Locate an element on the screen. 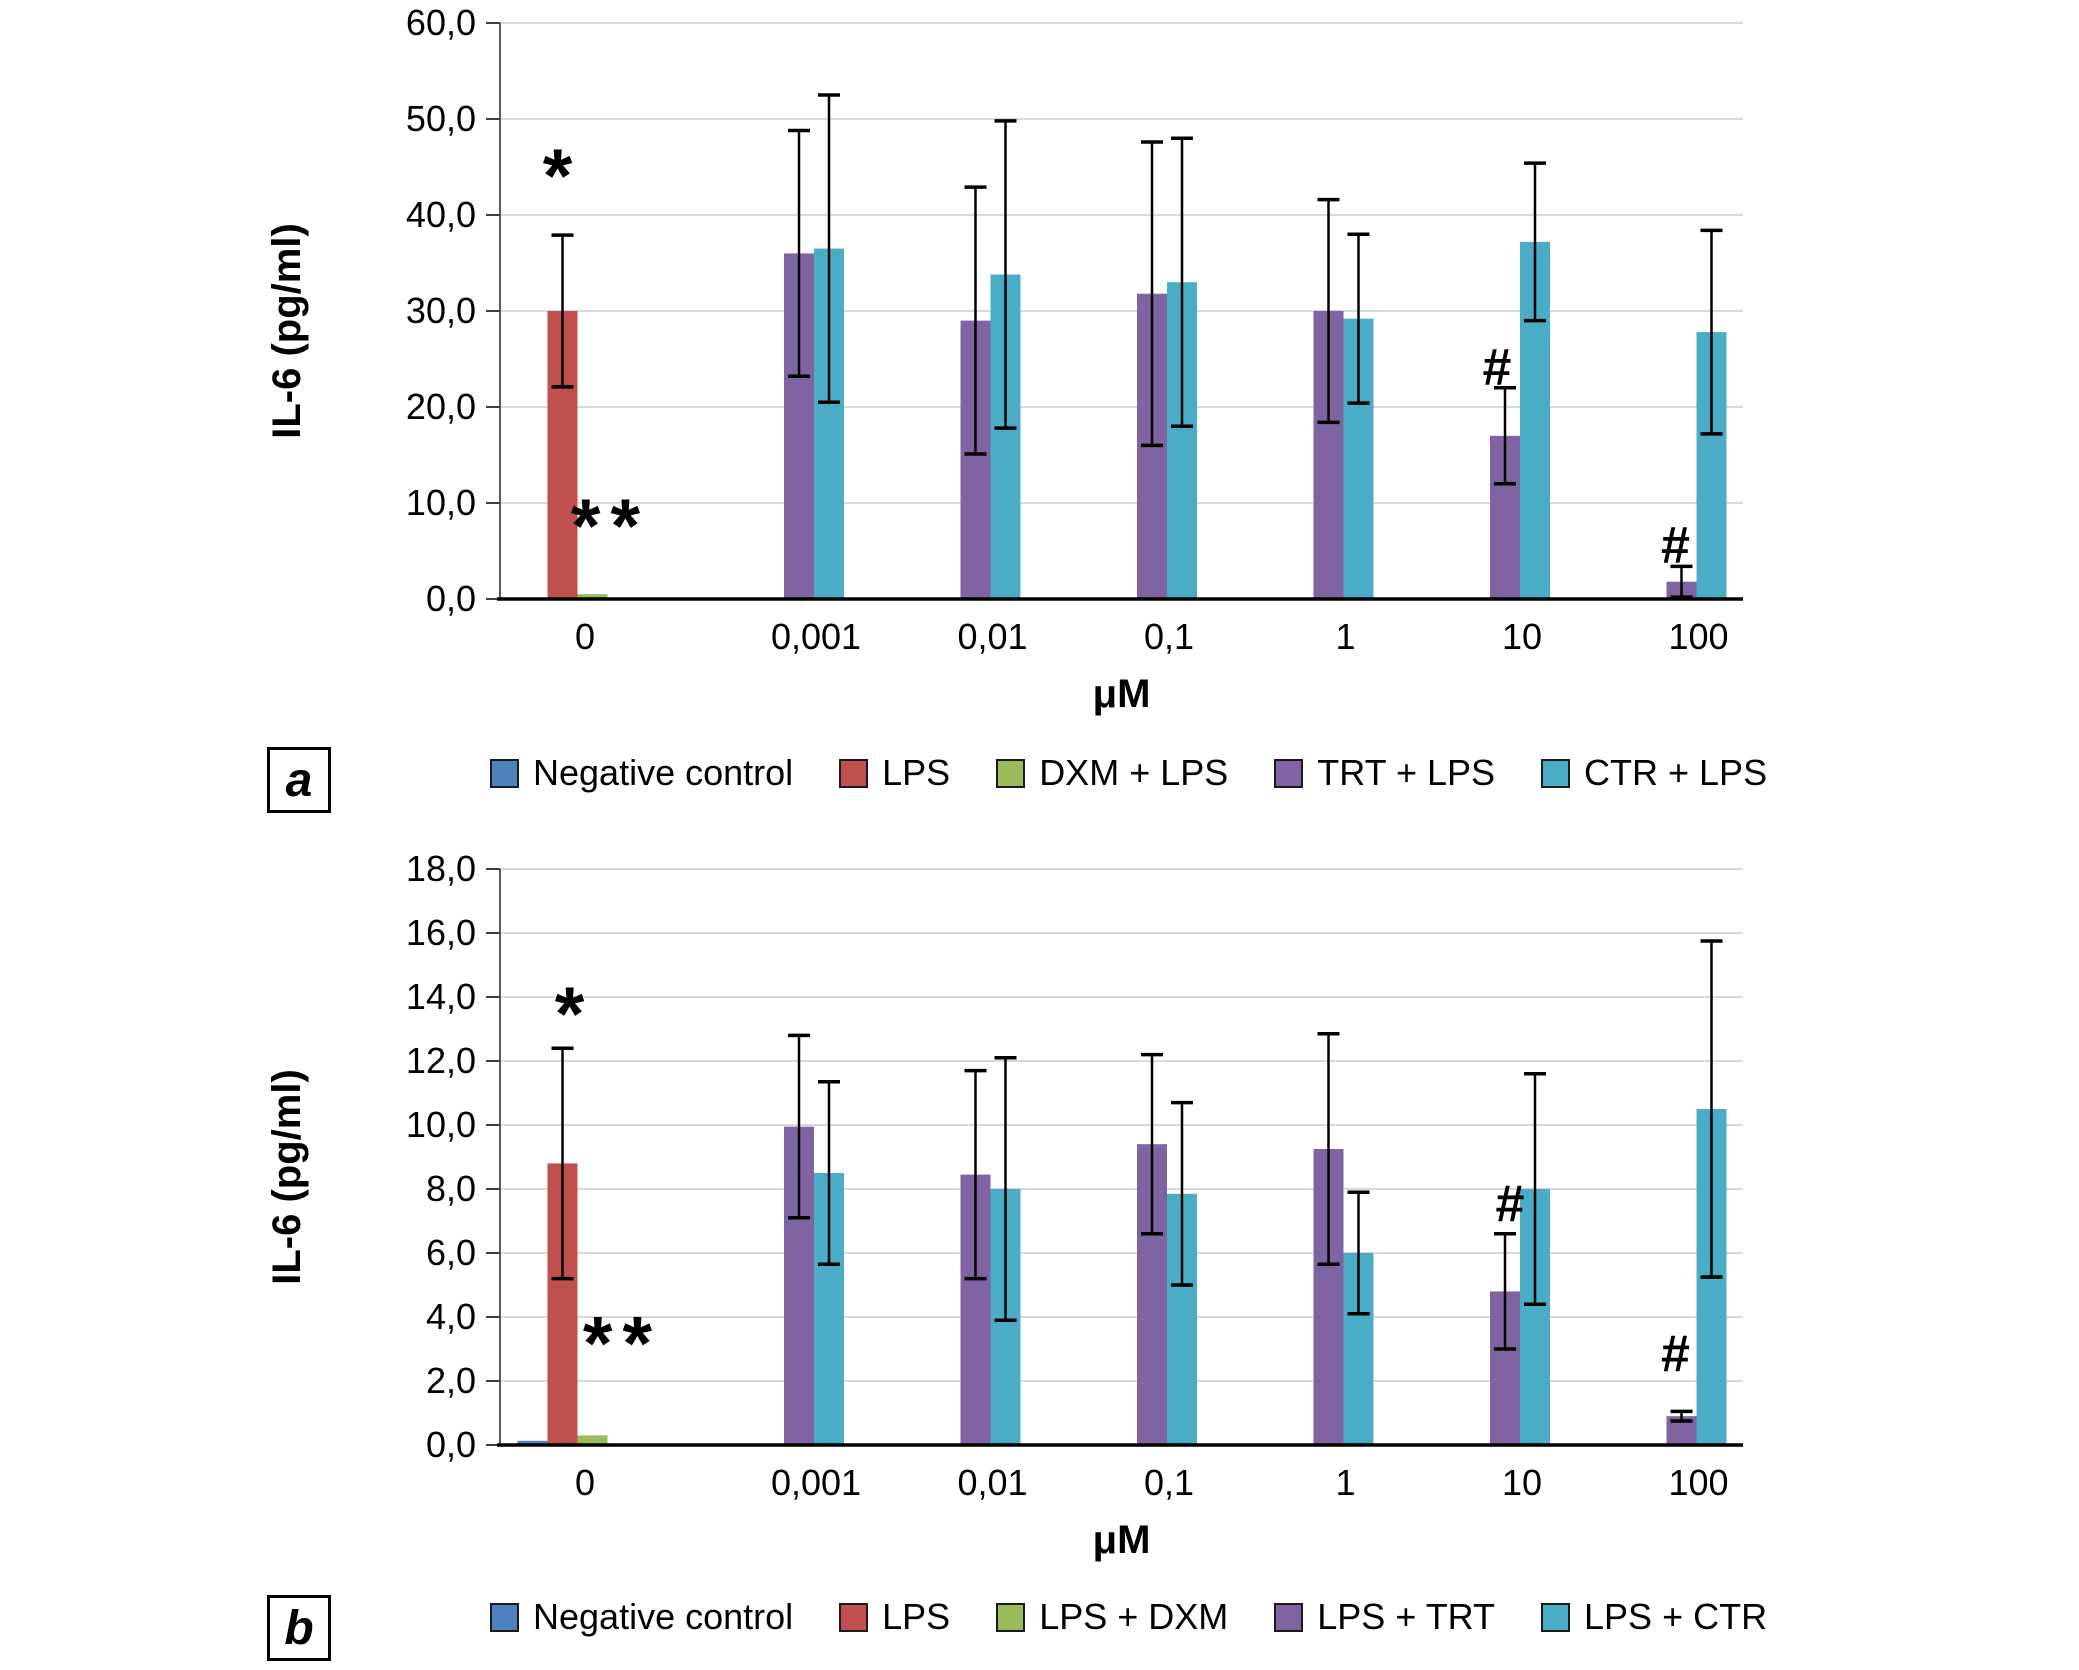 The image size is (2079, 1670). y-tick-label: 40,0 is located at coordinates (441, 214).